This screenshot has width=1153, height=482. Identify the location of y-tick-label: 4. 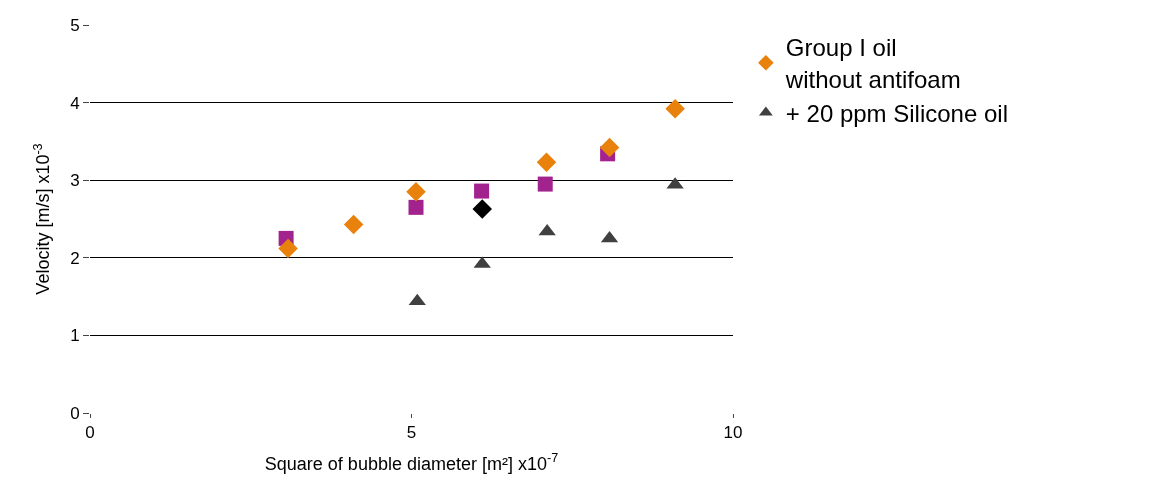
(75, 103).